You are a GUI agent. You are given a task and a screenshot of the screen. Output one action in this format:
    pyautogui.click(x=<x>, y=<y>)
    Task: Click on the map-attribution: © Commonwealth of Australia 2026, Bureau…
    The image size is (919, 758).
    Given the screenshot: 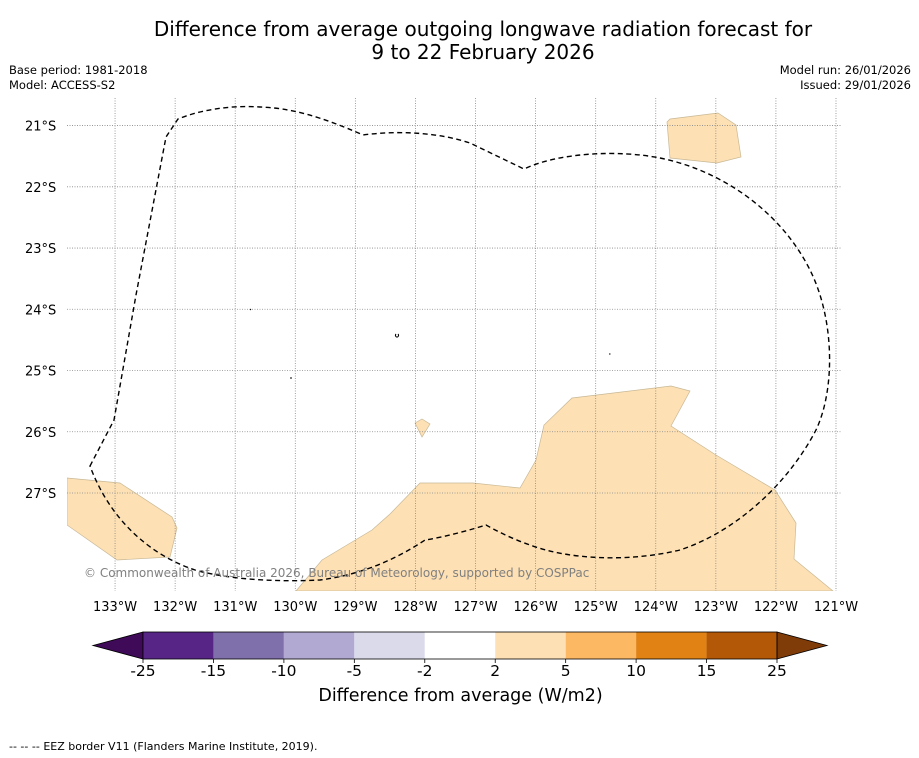 What is the action you would take?
    pyautogui.click(x=336, y=573)
    